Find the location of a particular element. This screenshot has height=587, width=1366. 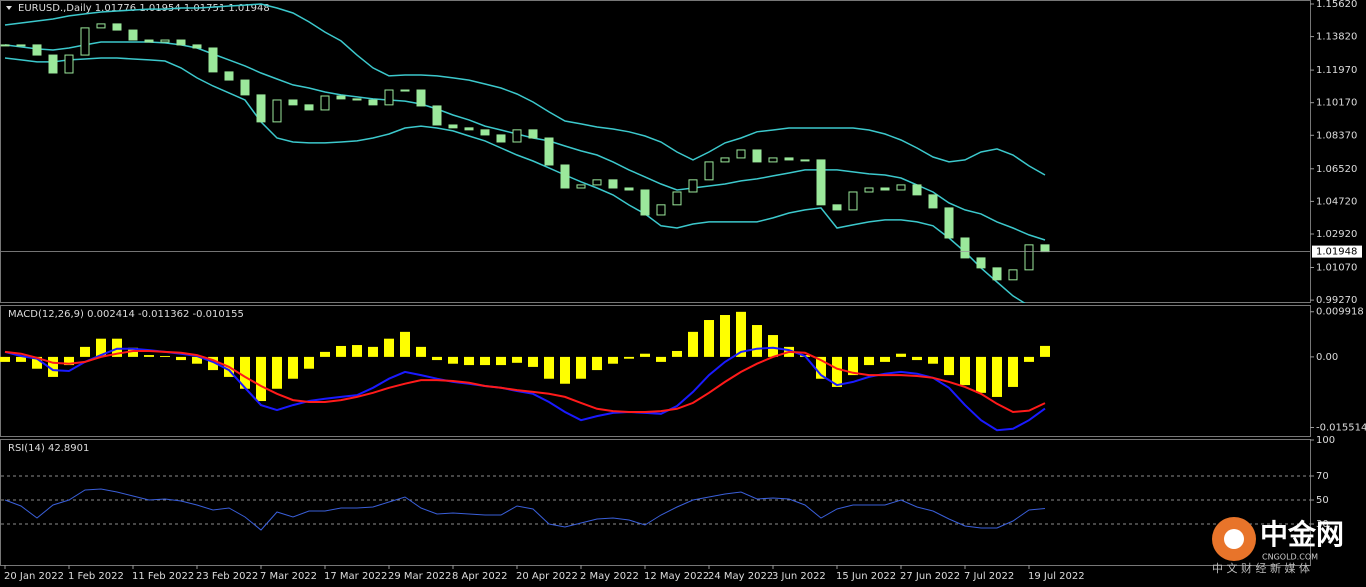

x-tick-label: 7 Mar 2022 is located at coordinates (288, 576).